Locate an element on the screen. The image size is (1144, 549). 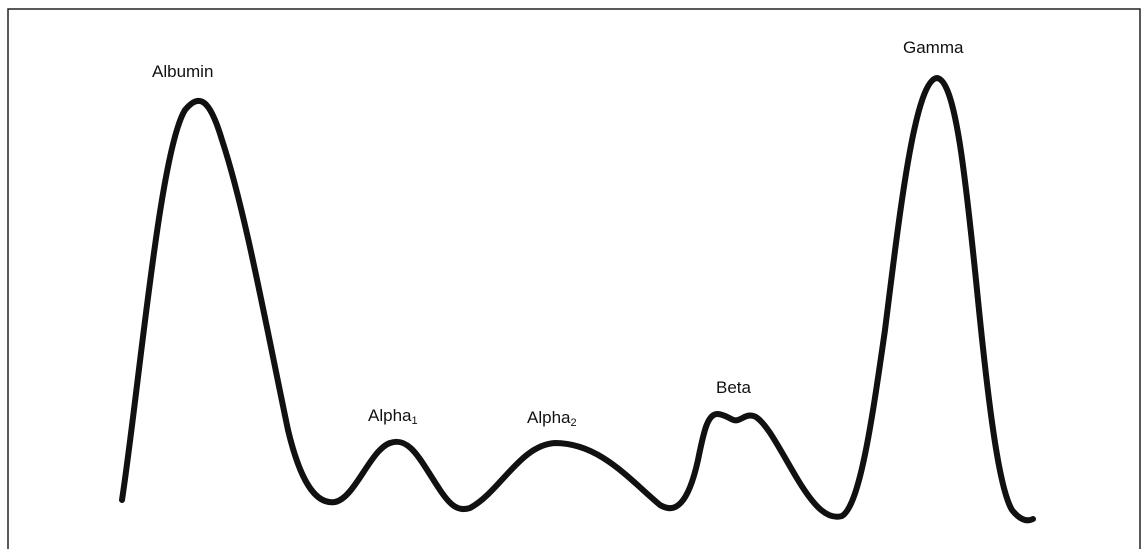
label-alpha1-sub: 1 is located at coordinates (414, 421).